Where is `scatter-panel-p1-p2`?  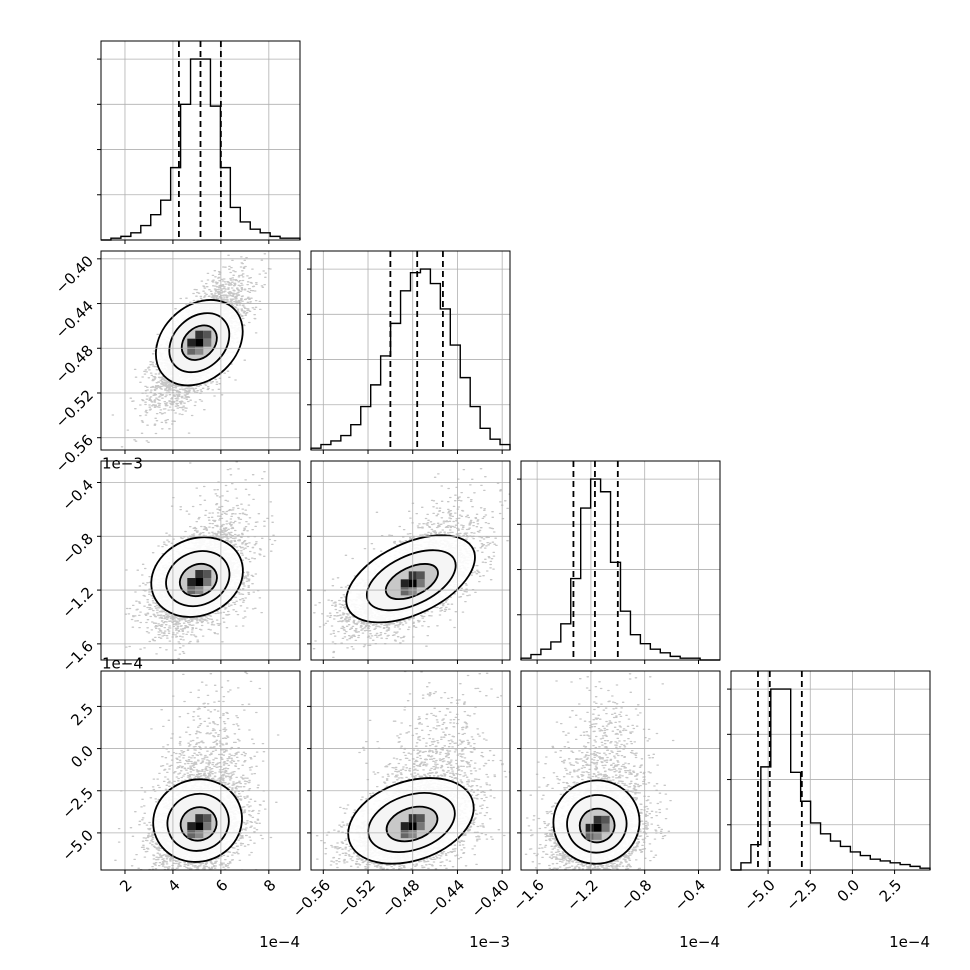 scatter-panel-p1-p2 is located at coordinates (410, 560).